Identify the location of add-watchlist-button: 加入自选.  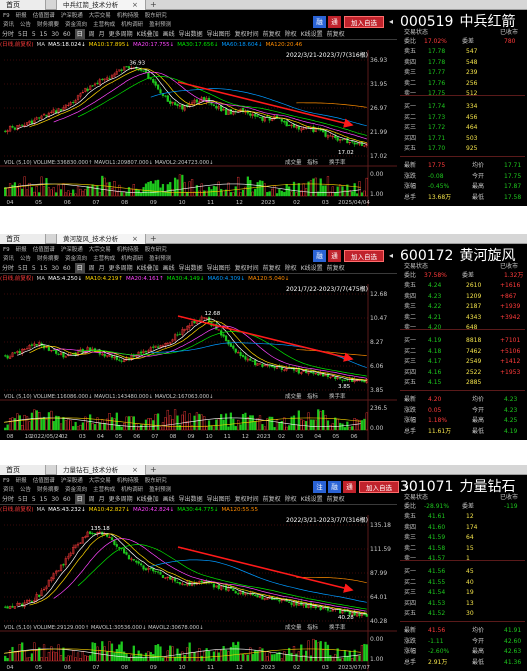
(379, 487).